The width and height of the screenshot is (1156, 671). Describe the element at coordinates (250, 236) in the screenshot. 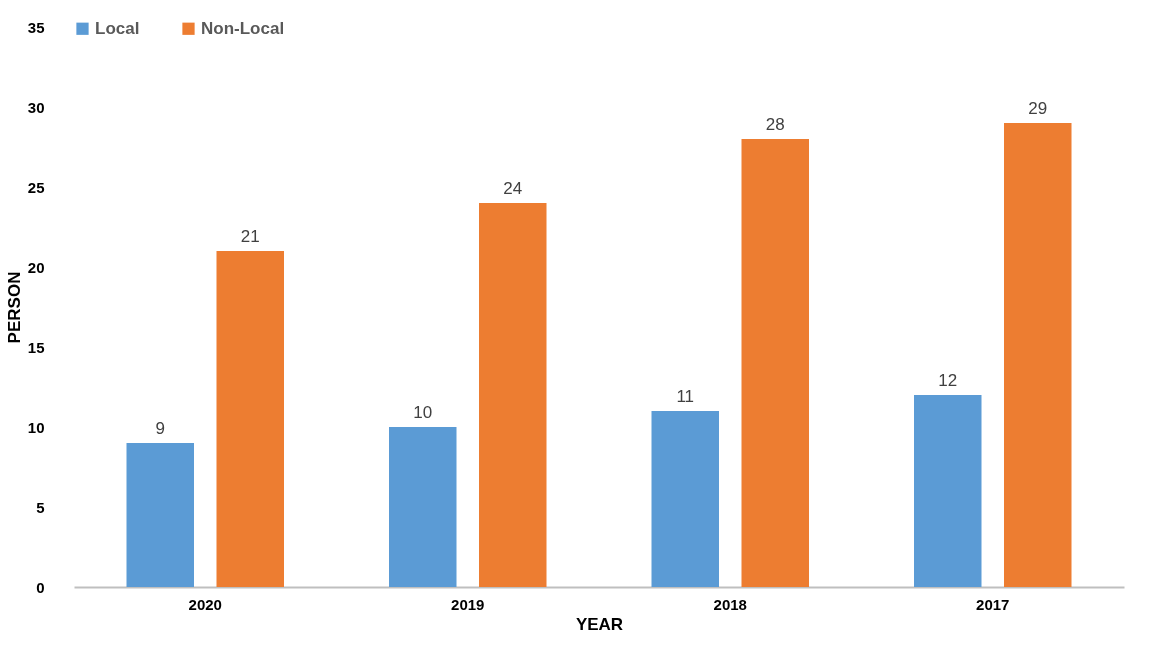

I see `data-label: 21` at that location.